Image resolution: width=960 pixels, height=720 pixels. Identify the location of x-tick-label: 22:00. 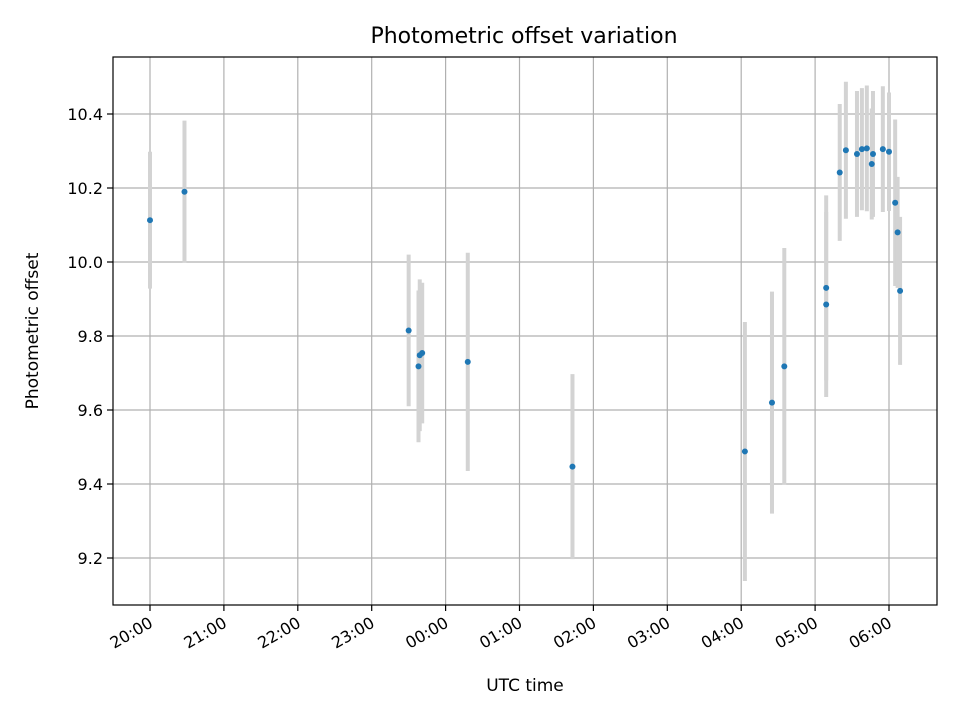
(278, 633).